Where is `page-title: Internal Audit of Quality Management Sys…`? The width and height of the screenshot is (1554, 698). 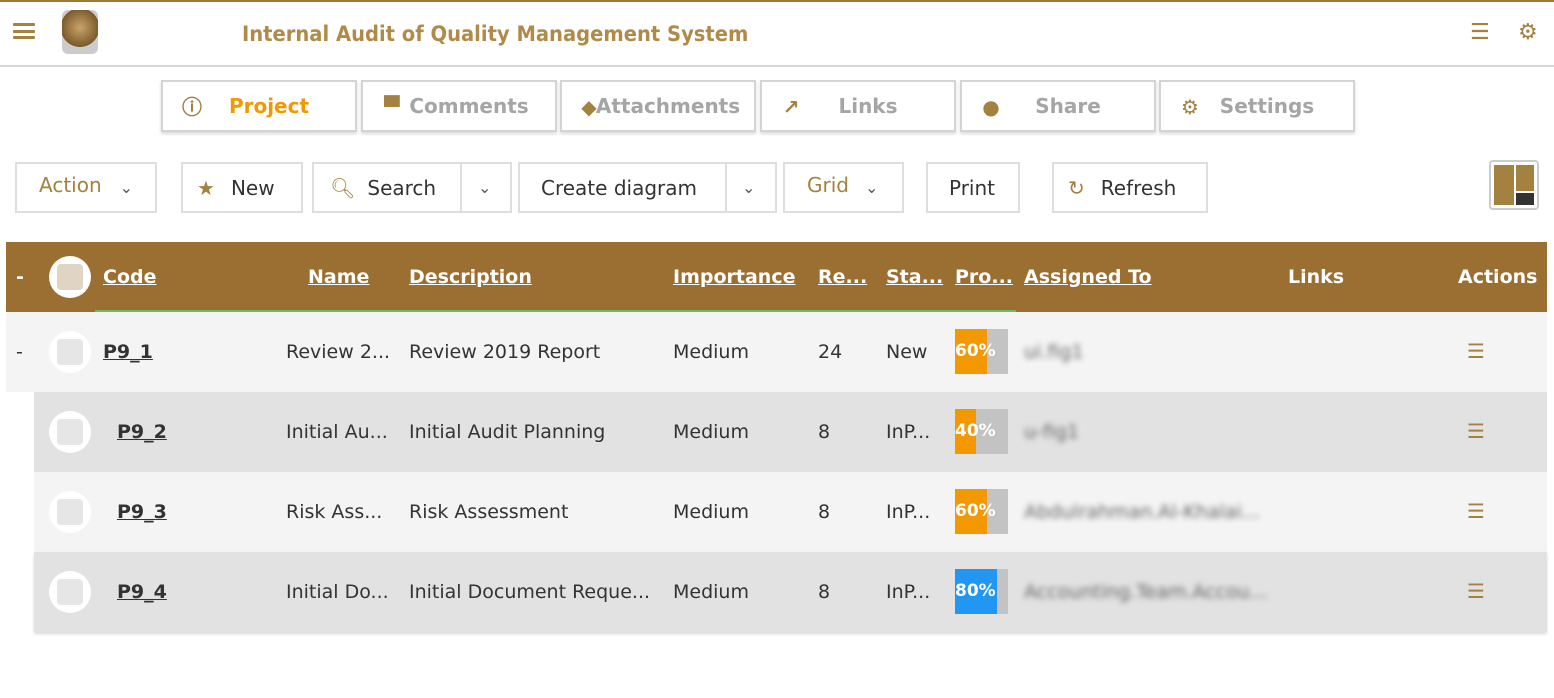 page-title: Internal Audit of Quality Management Sys… is located at coordinates (495, 34).